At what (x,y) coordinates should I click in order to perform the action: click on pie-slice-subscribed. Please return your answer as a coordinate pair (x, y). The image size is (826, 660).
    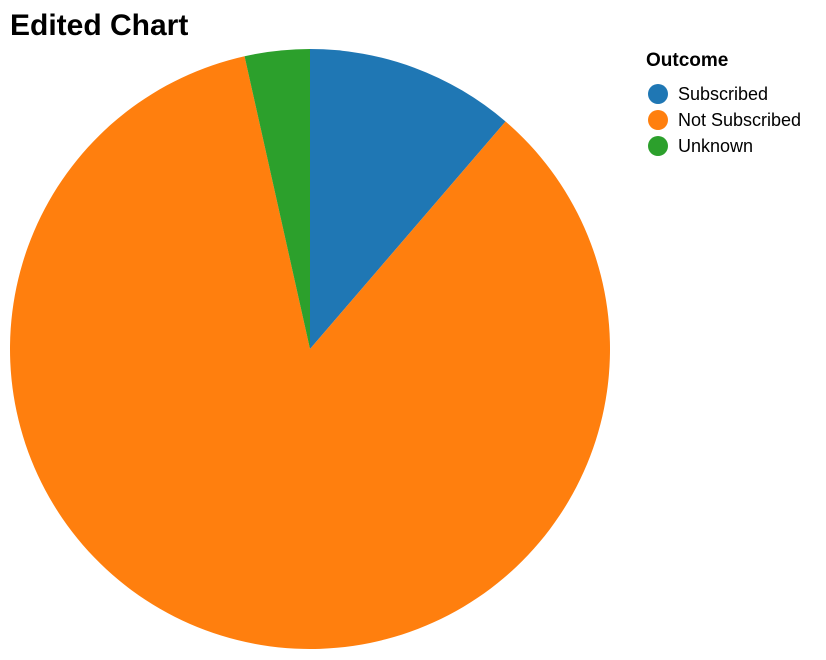
    Looking at the image, I should click on (408, 199).